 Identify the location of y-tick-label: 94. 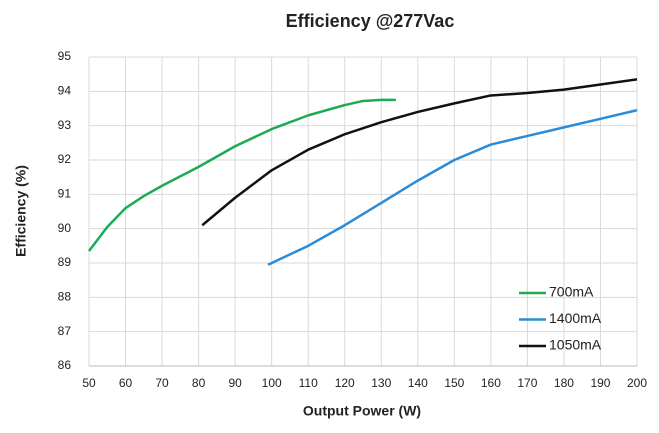
(65, 91).